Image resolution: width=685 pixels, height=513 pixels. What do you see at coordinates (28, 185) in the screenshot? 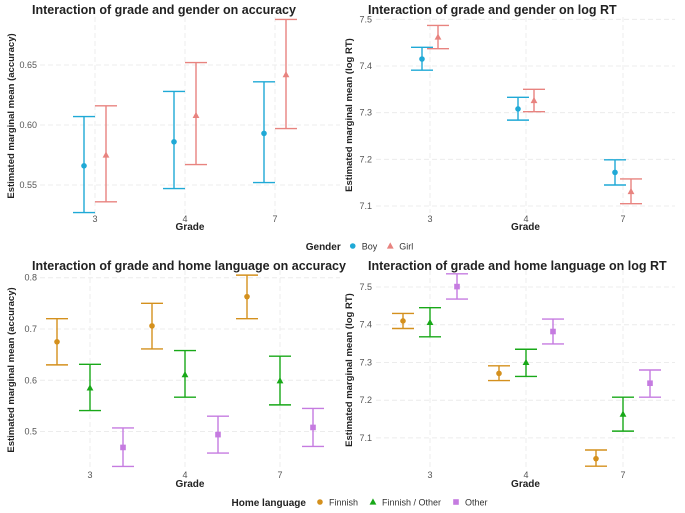
I see `y-tick-label: 0.55` at bounding box center [28, 185].